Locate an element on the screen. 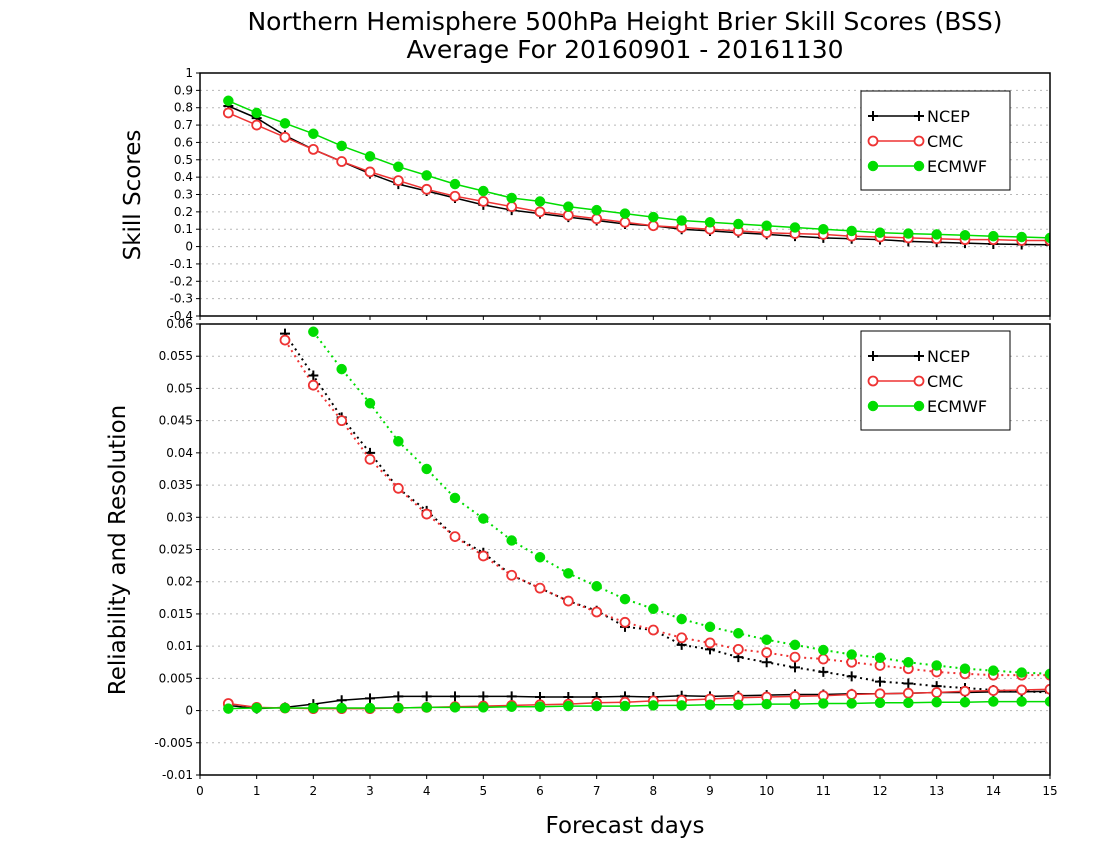 Image resolution: width=1100 pixels, height=850 pixels. legend-item-ncep: NCEP is located at coordinates (919, 116).